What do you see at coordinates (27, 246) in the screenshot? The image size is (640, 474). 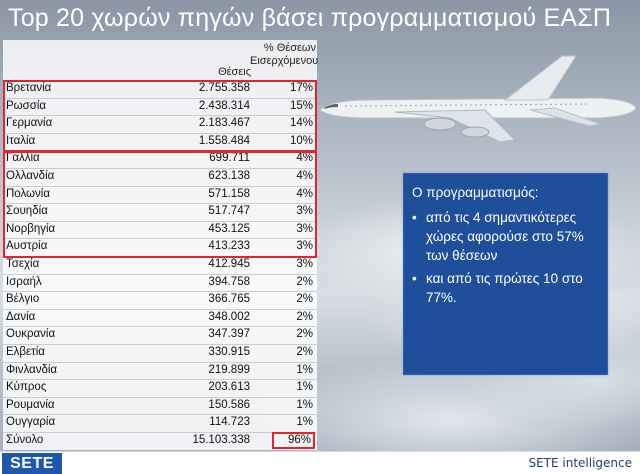 I see `country-name: Αυστρία` at bounding box center [27, 246].